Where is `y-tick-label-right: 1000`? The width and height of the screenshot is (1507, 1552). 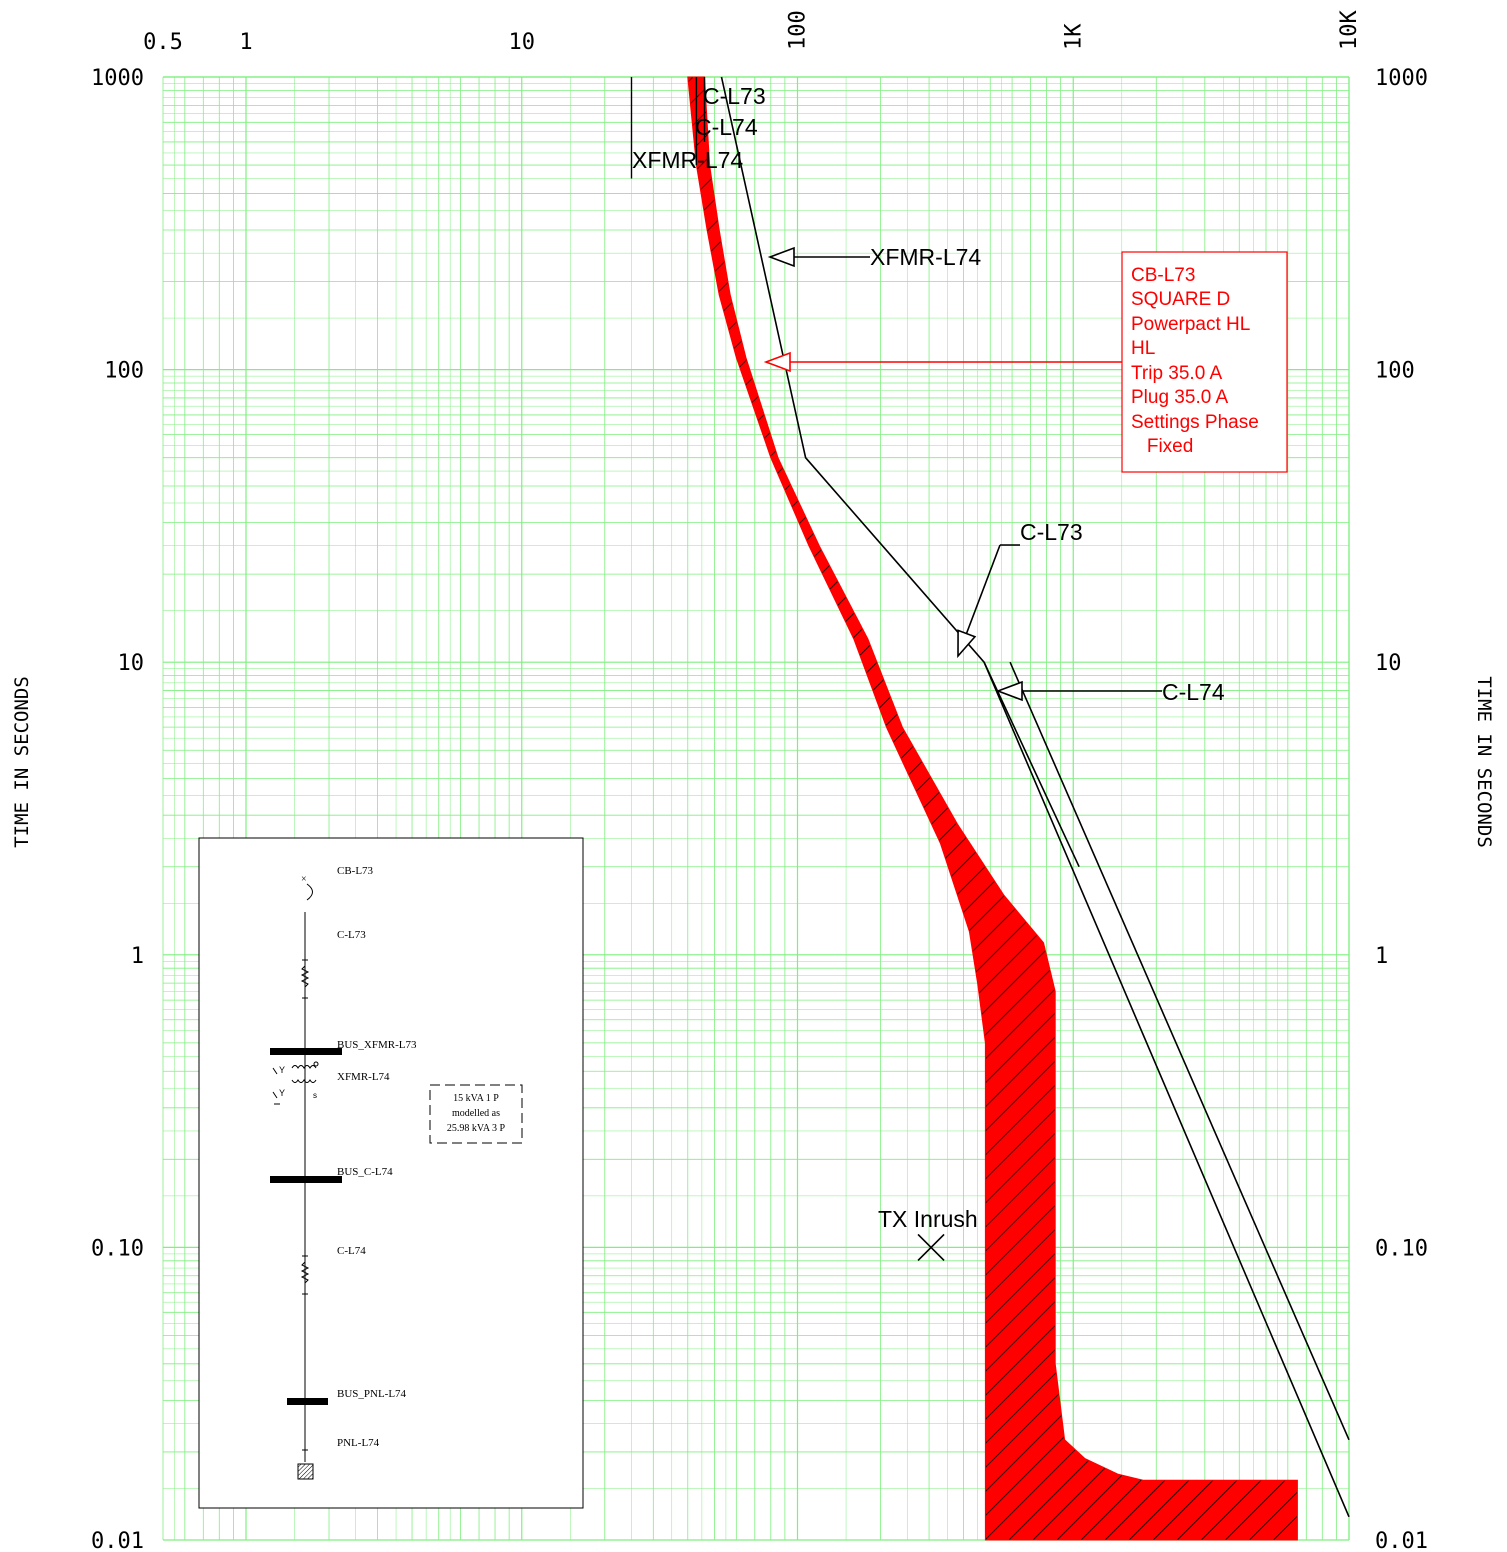 y-tick-label-right: 1000 is located at coordinates (1401, 78).